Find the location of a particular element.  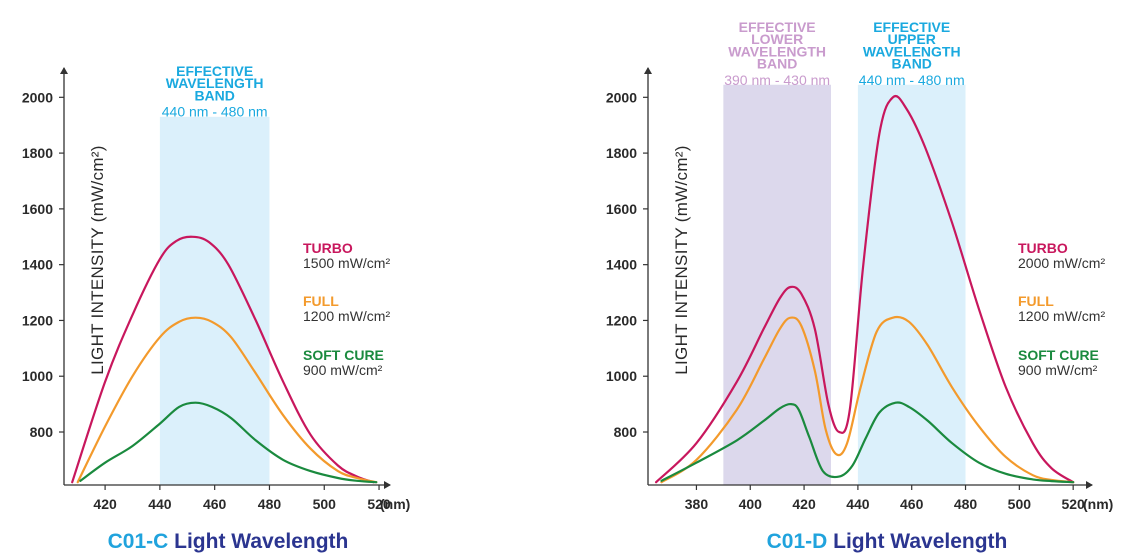

band-range-label: 390 nm - 430 nm is located at coordinates (777, 80).